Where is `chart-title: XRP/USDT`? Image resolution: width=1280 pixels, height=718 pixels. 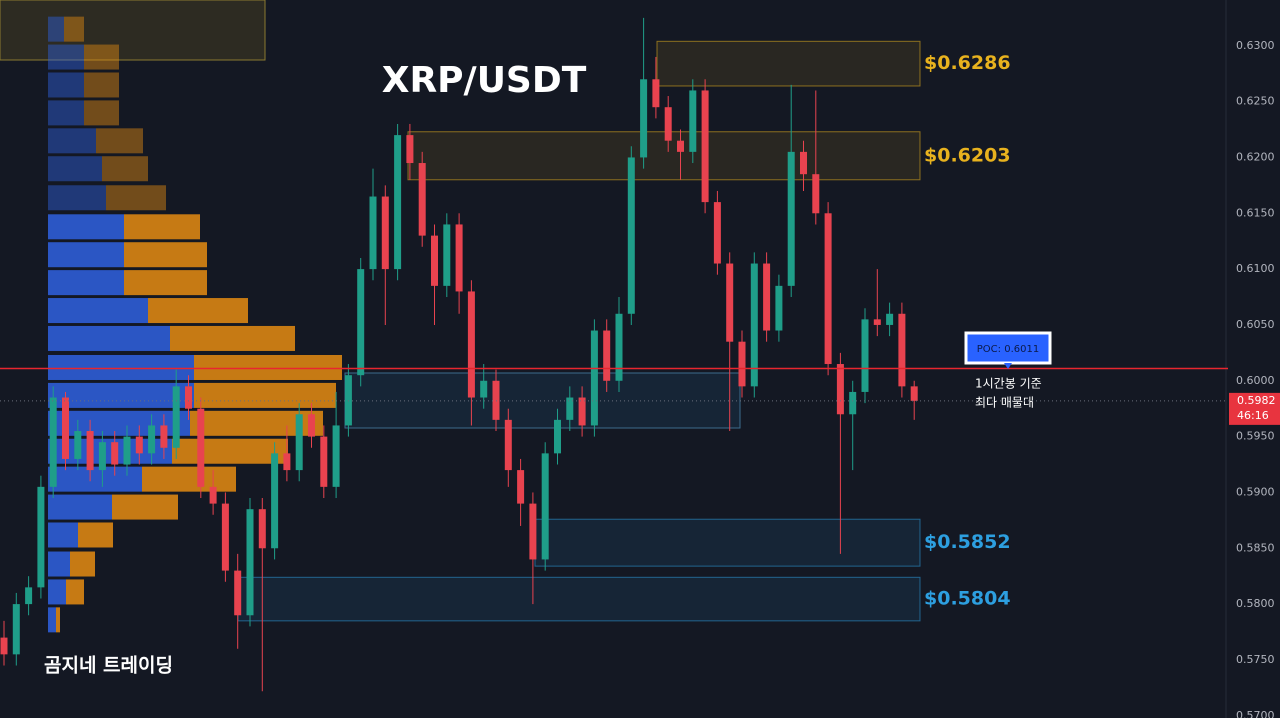
chart-title: XRP/USDT is located at coordinates (484, 80).